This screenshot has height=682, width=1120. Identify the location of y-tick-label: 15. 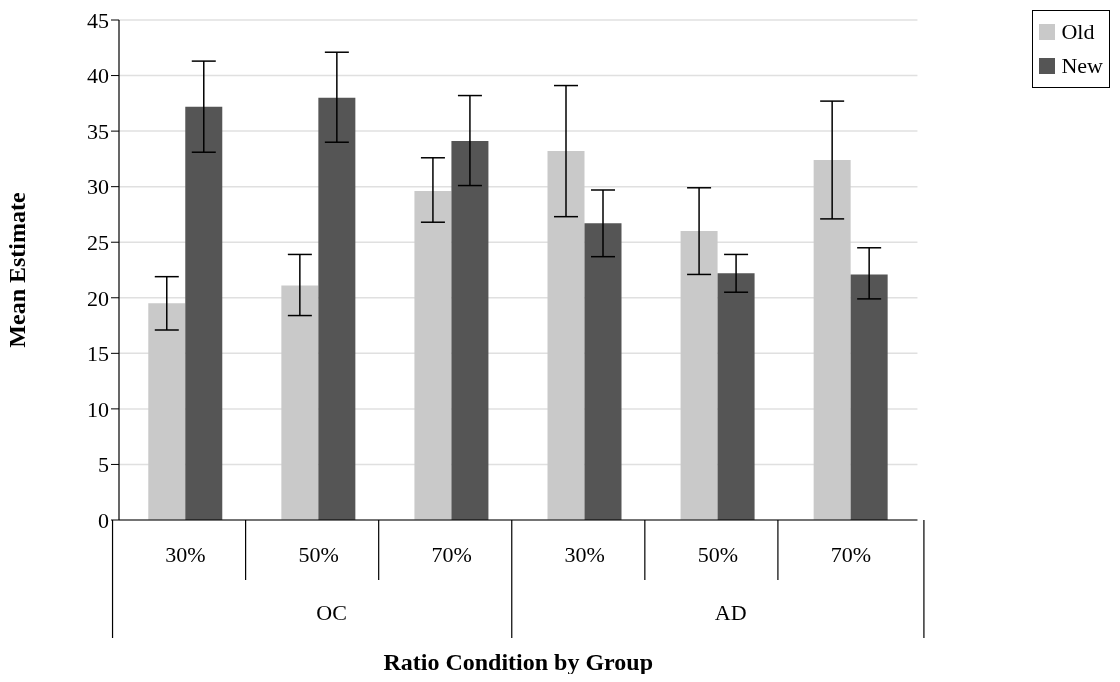
(98, 354).